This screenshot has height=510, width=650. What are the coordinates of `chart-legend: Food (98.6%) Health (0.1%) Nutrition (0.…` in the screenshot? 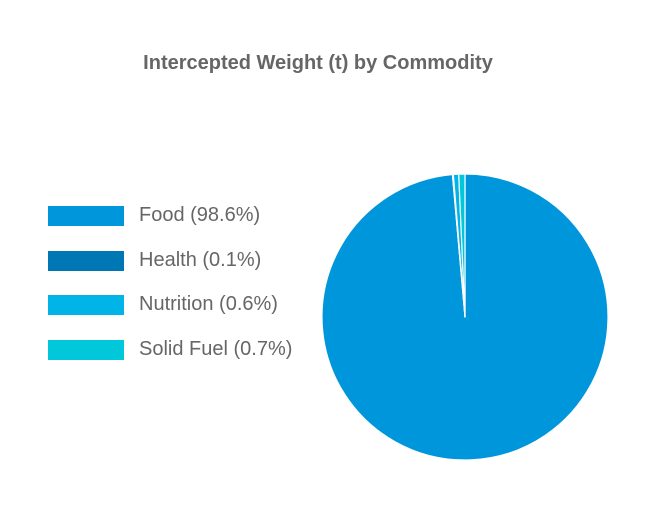 It's located at (170, 288).